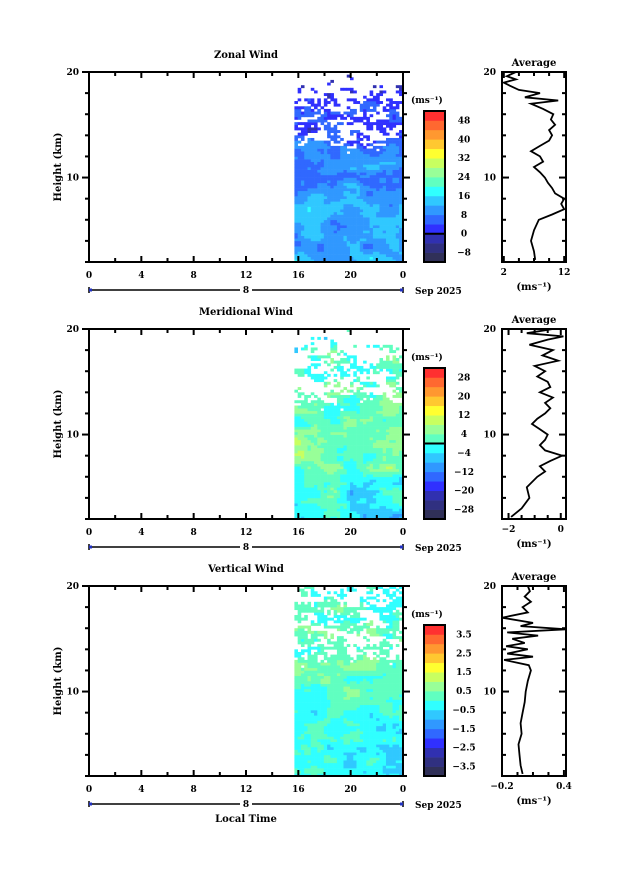  What do you see at coordinates (246, 548) in the screenshot?
I see `day-label: 8` at bounding box center [246, 548].